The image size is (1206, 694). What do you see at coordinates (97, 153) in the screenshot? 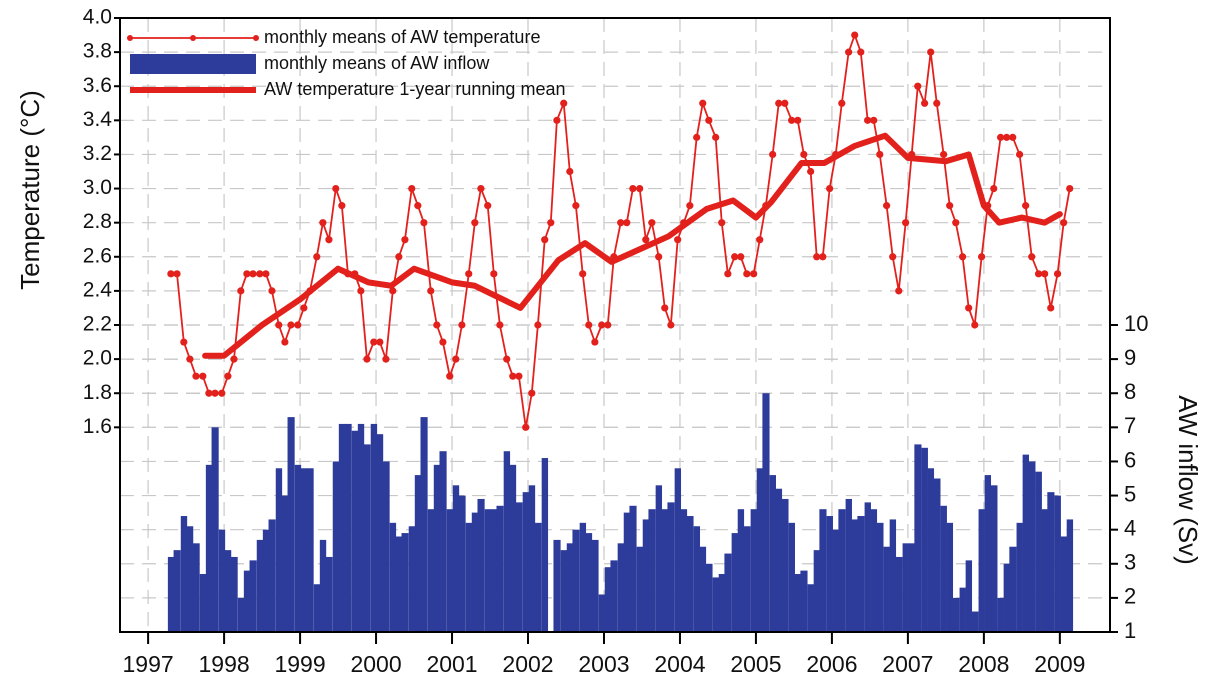
I see `y-tick-label: 3.2` at bounding box center [97, 153].